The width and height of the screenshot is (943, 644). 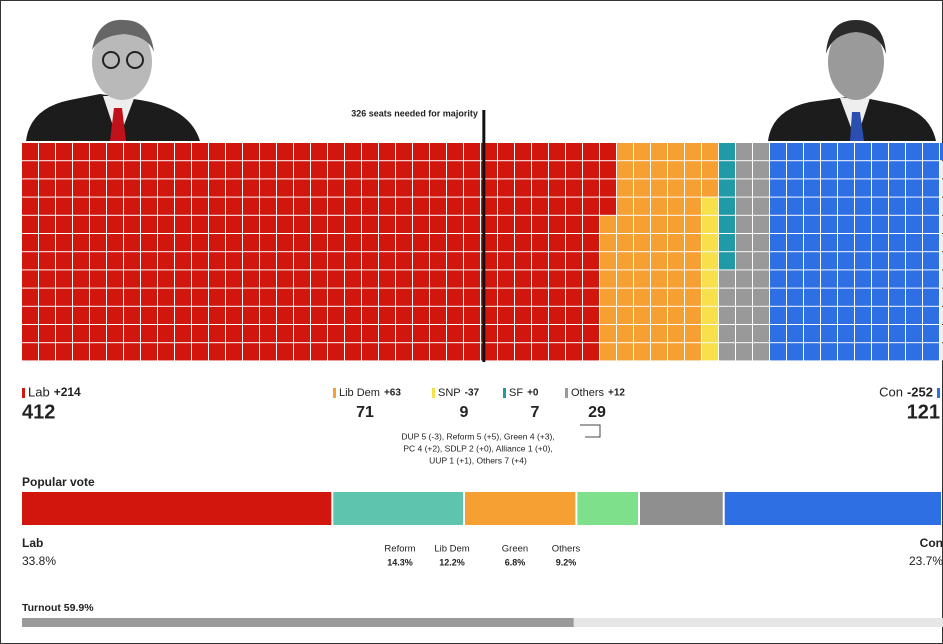 I want to click on vote-party: Green, so click(x=515, y=549).